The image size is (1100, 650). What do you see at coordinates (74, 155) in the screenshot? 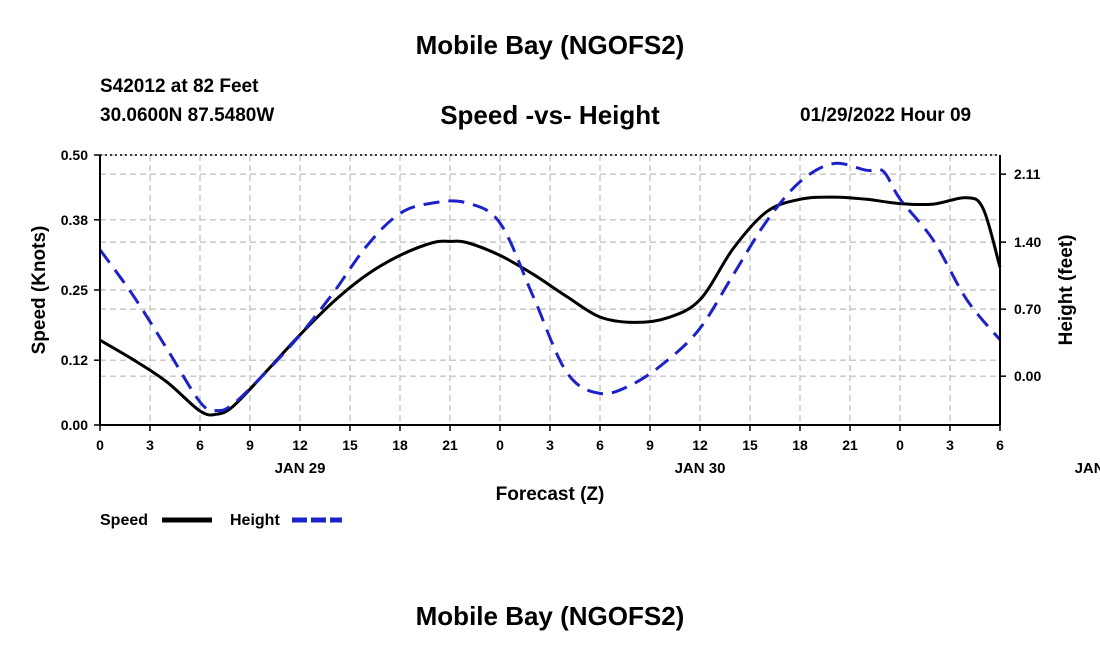
I see `y-tick-label-left: 0.50` at bounding box center [74, 155].